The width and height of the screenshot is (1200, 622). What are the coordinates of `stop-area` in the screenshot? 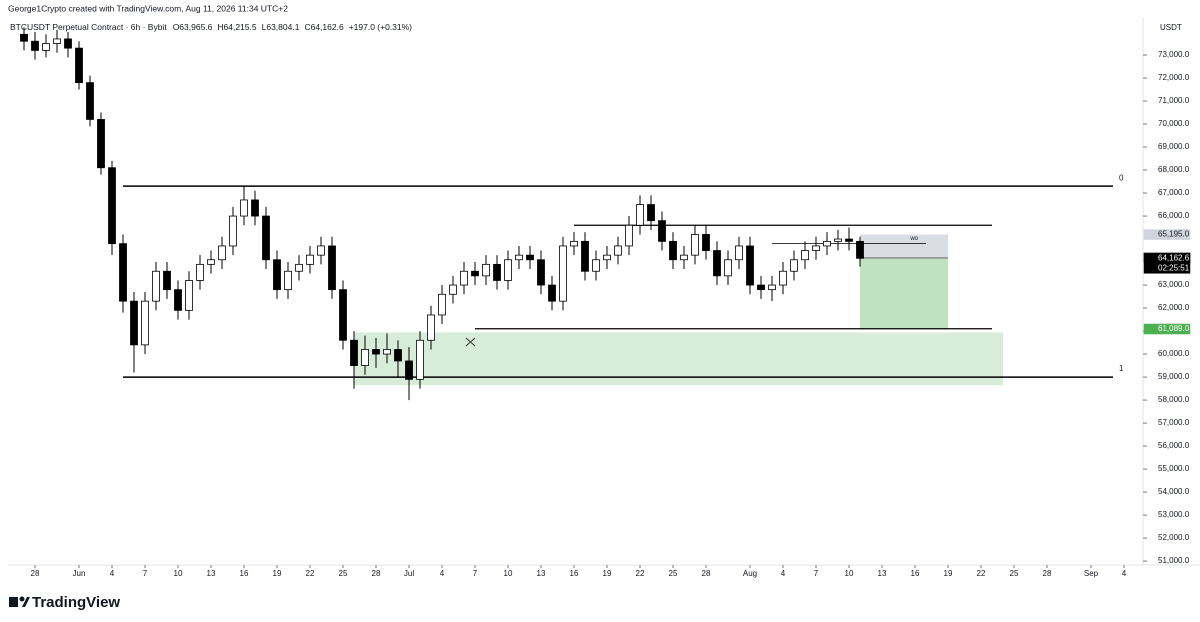 It's located at (904, 246).